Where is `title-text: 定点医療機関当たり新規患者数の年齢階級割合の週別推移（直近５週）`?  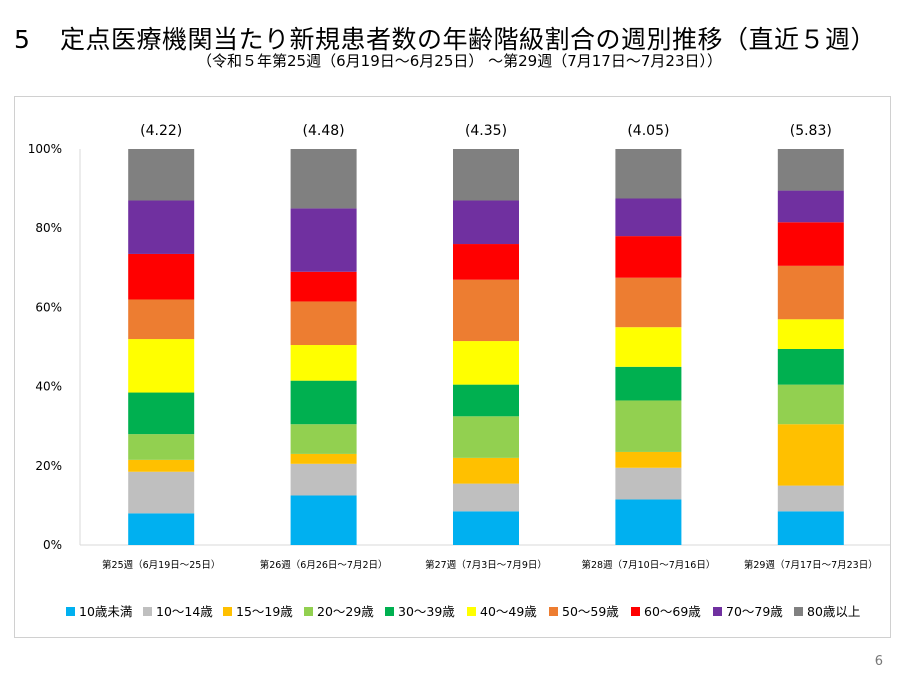 title-text: 定点医療機関当たり新規患者数の年齢階級割合の週別推移（直近５週） is located at coordinates (468, 39).